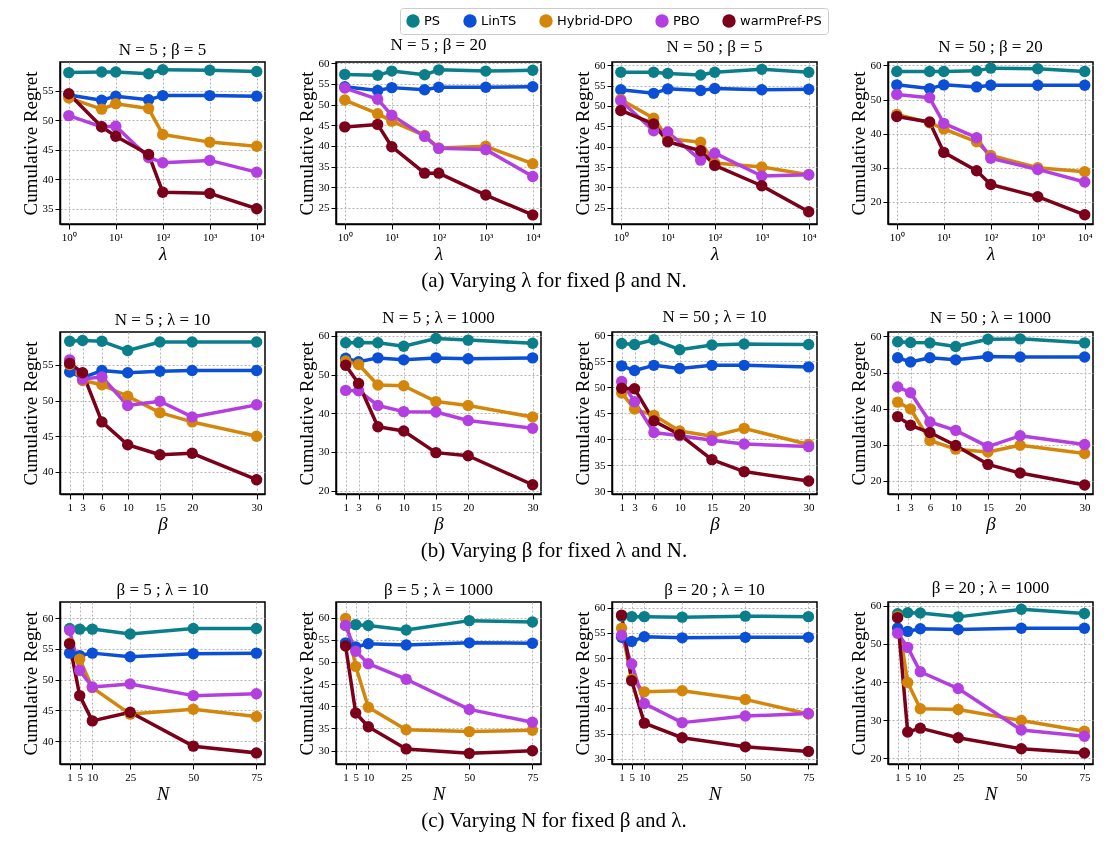 The height and width of the screenshot is (865, 1107). Describe the element at coordinates (533, 506) in the screenshot. I see `x-tick-label: 30` at that location.